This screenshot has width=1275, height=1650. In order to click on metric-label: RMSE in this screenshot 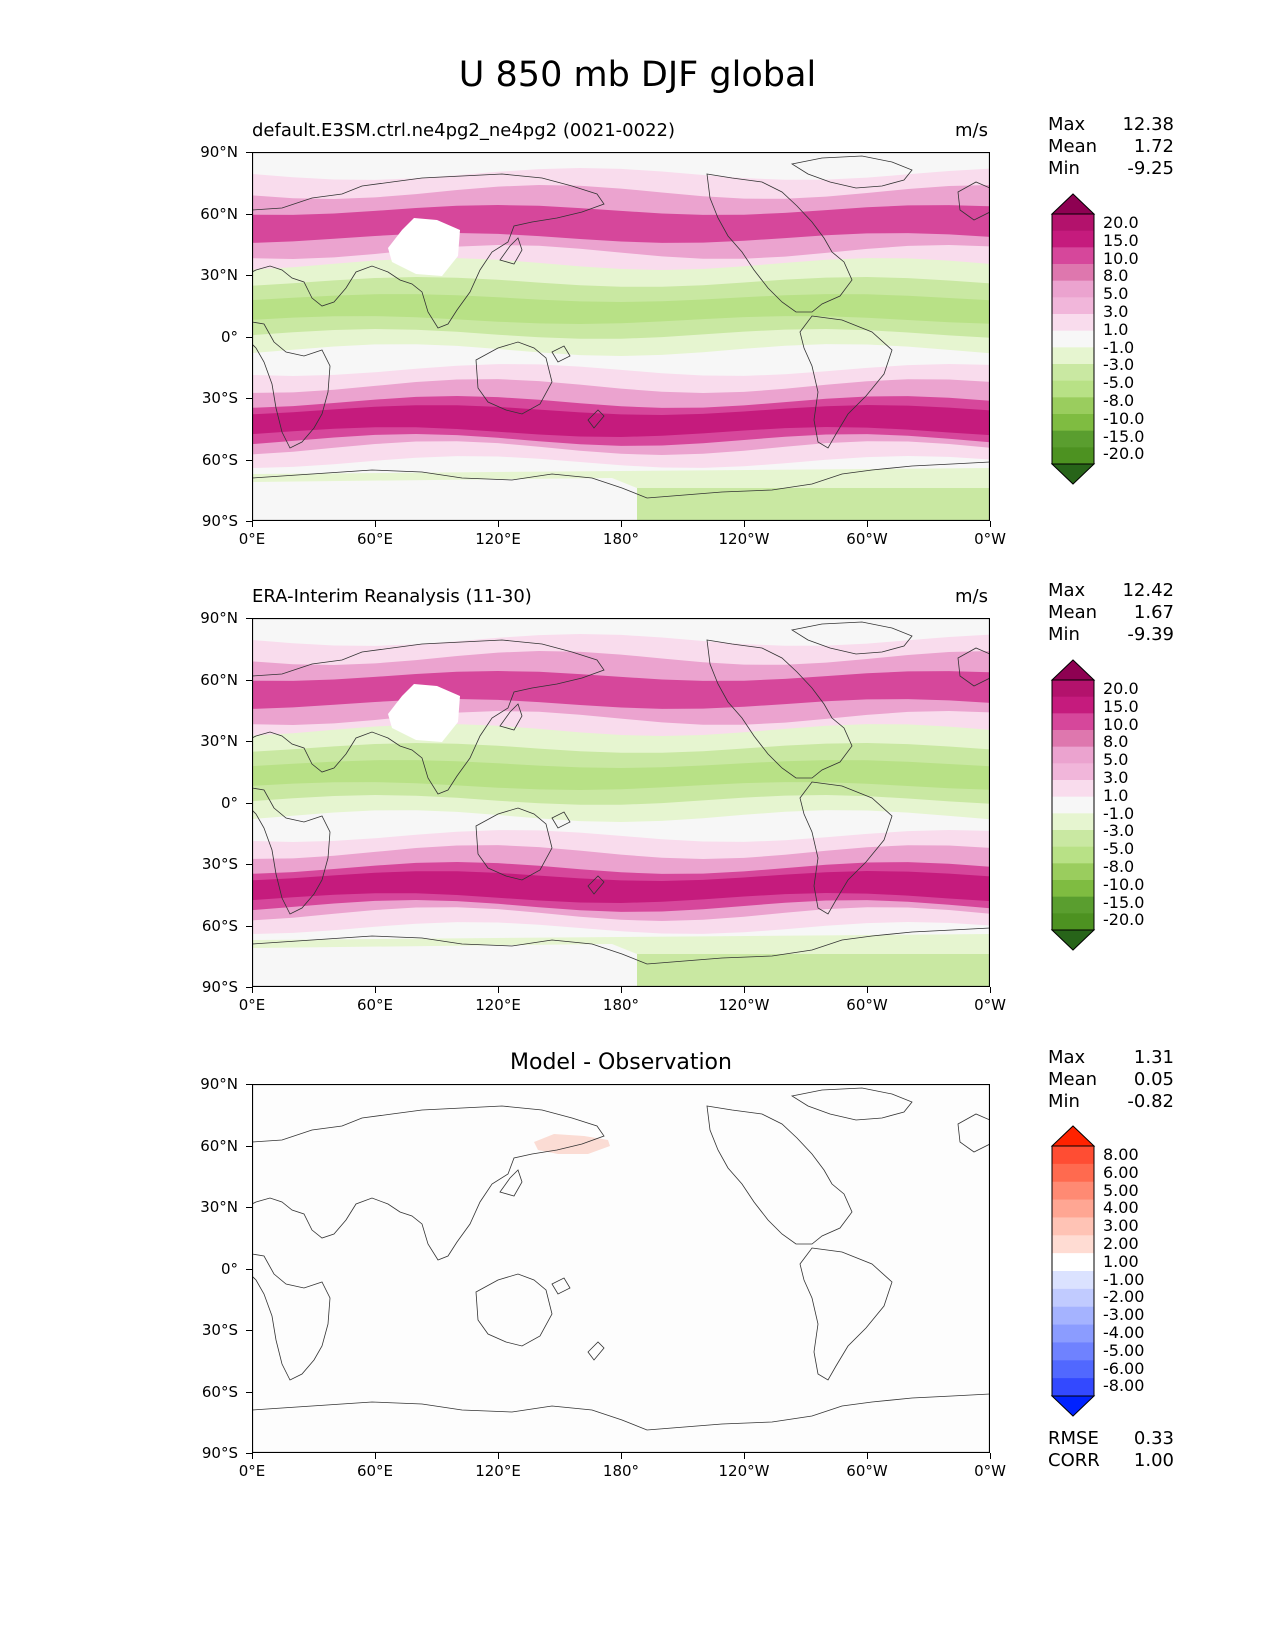, I will do `click(1073, 1438)`.